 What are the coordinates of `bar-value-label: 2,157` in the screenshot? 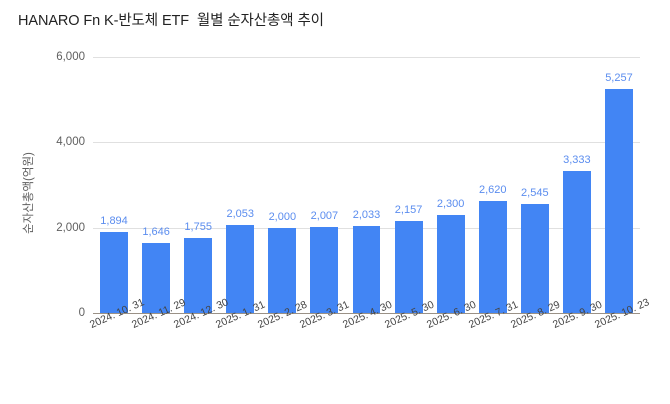 It's located at (408, 209).